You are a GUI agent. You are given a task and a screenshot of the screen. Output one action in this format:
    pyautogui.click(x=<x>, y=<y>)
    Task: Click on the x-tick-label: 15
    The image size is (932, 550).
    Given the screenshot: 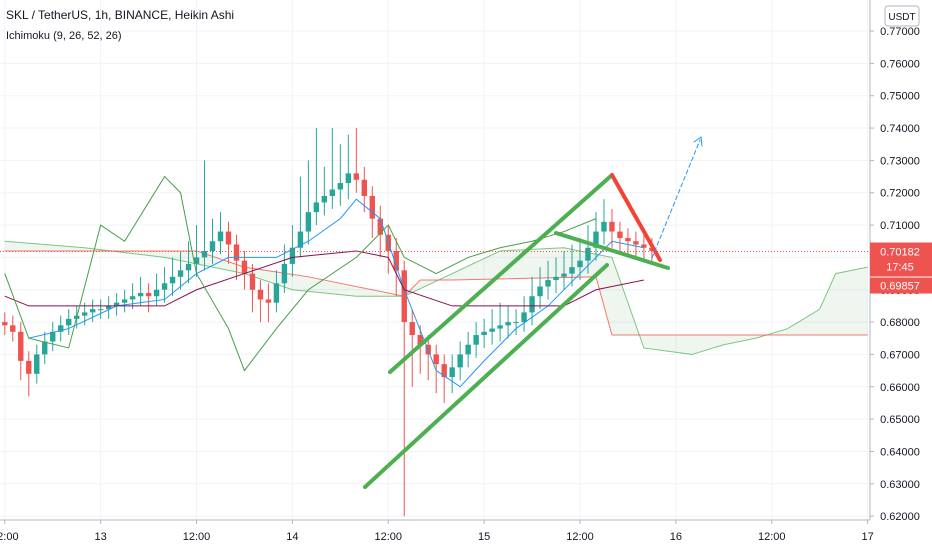 What is the action you would take?
    pyautogui.click(x=484, y=537)
    